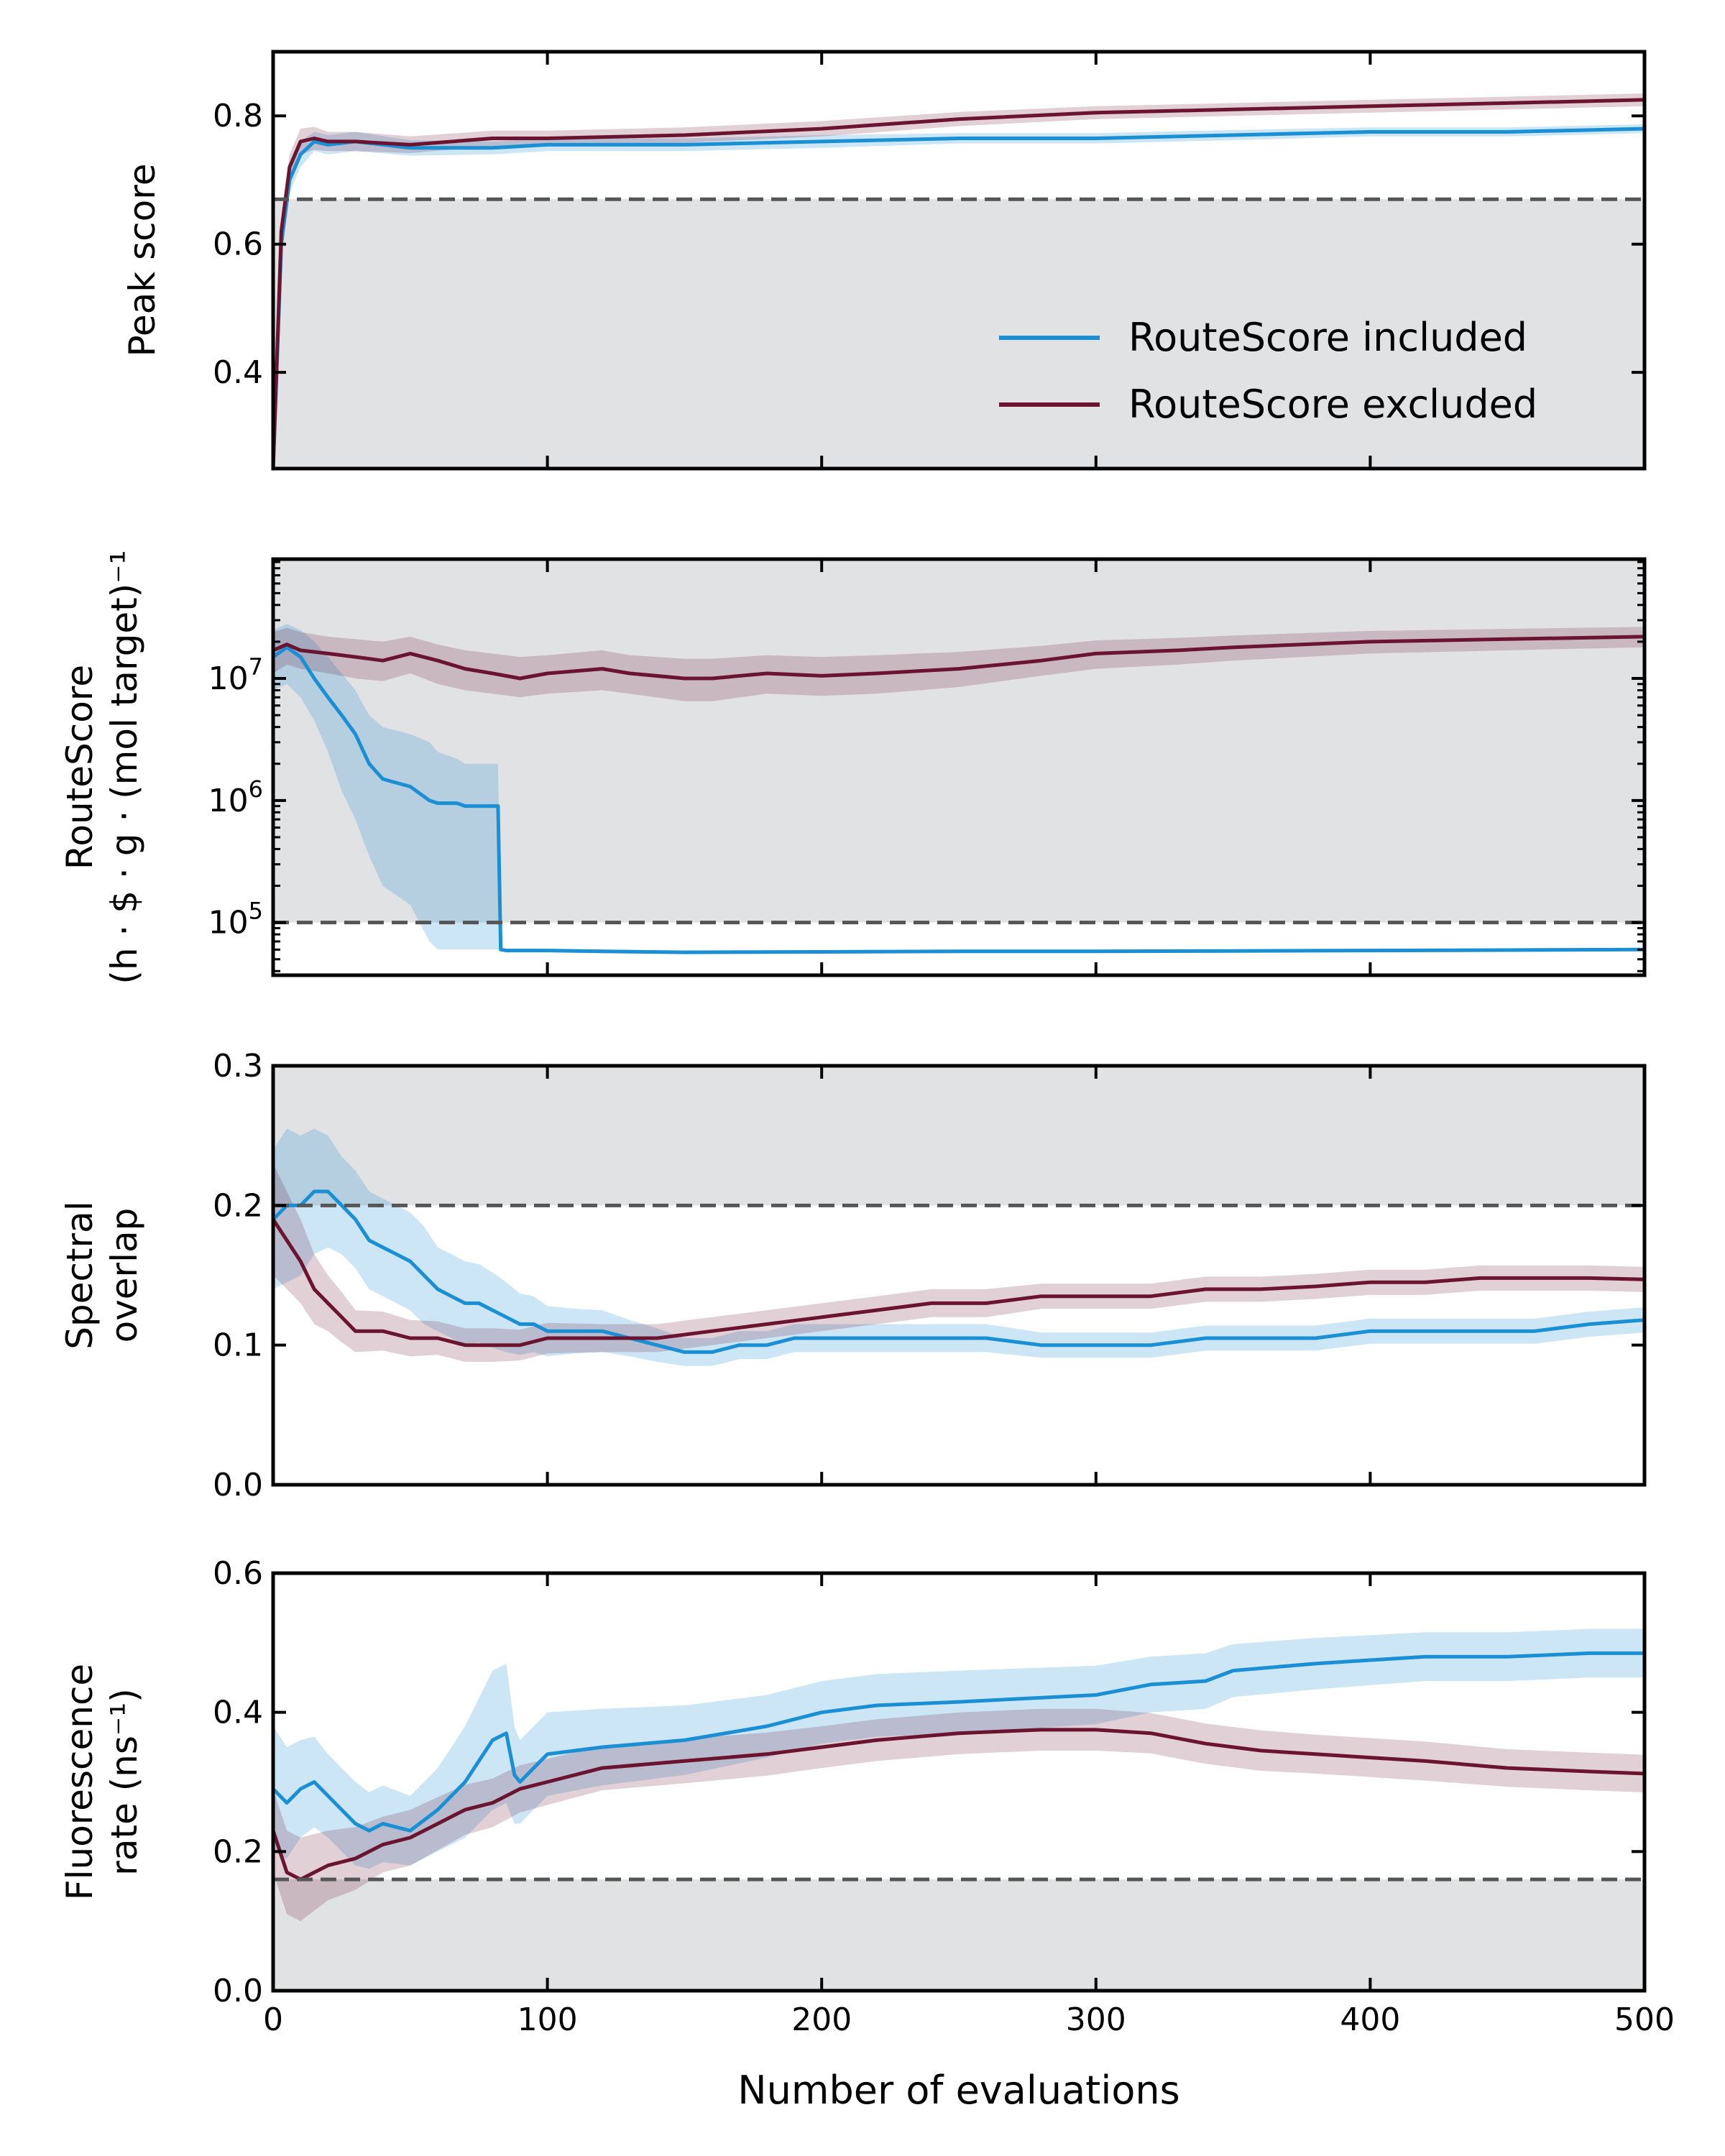  Describe the element at coordinates (124, 767) in the screenshot. I see `y-axis-label-line2: (h · $ · g · (mol target)⁻¹` at that location.